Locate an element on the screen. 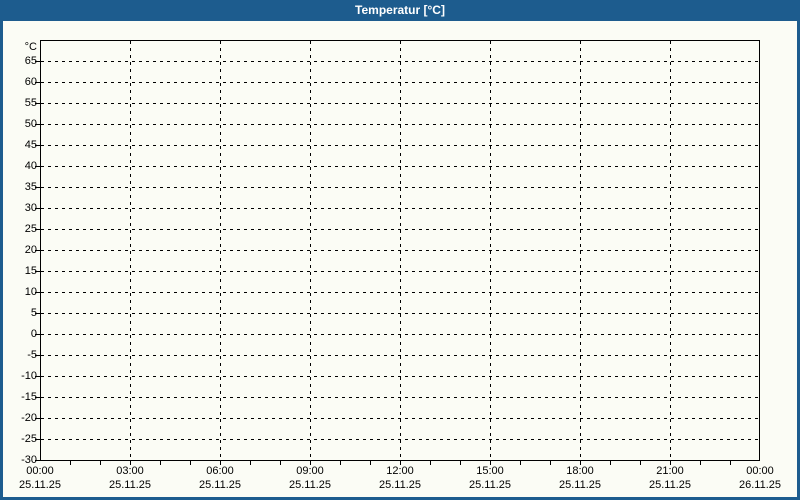 The image size is (800, 500). x-tick-time-label: 15:00 is located at coordinates (490, 471).